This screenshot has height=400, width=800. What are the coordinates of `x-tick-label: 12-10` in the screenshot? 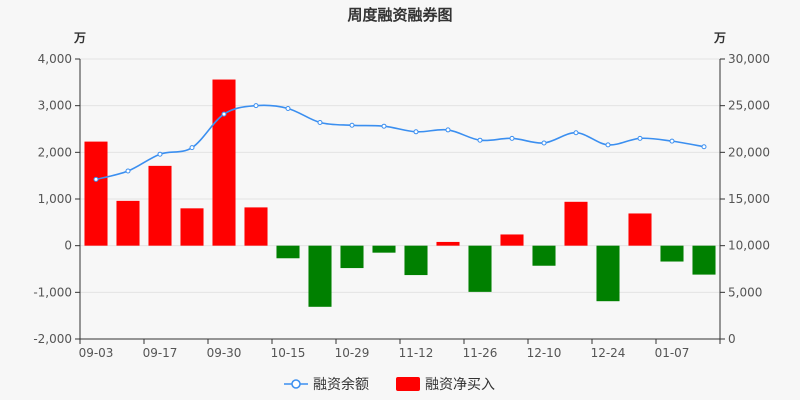 It's located at (544, 353).